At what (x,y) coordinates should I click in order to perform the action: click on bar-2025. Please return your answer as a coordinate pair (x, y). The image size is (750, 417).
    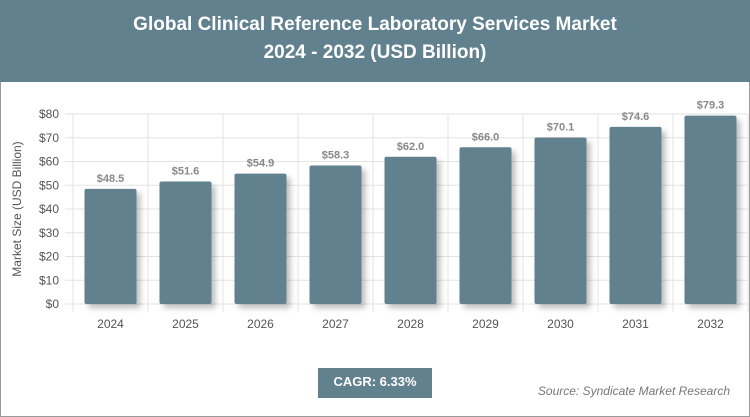
    Looking at the image, I should click on (185, 242).